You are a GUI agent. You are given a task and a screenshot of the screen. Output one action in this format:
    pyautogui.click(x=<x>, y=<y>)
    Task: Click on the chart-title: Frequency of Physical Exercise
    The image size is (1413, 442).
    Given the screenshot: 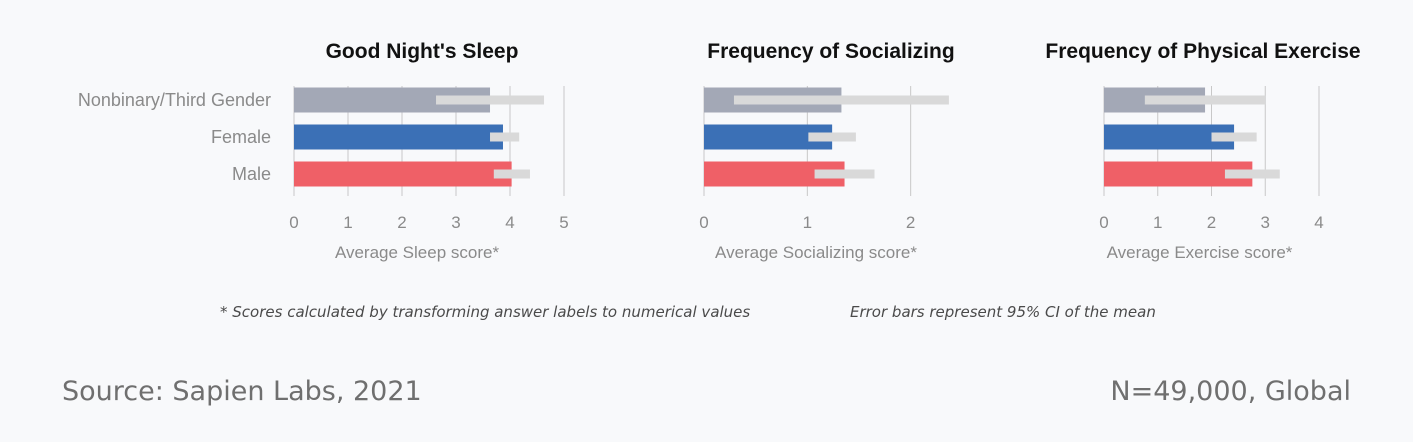 What is the action you would take?
    pyautogui.click(x=1202, y=51)
    